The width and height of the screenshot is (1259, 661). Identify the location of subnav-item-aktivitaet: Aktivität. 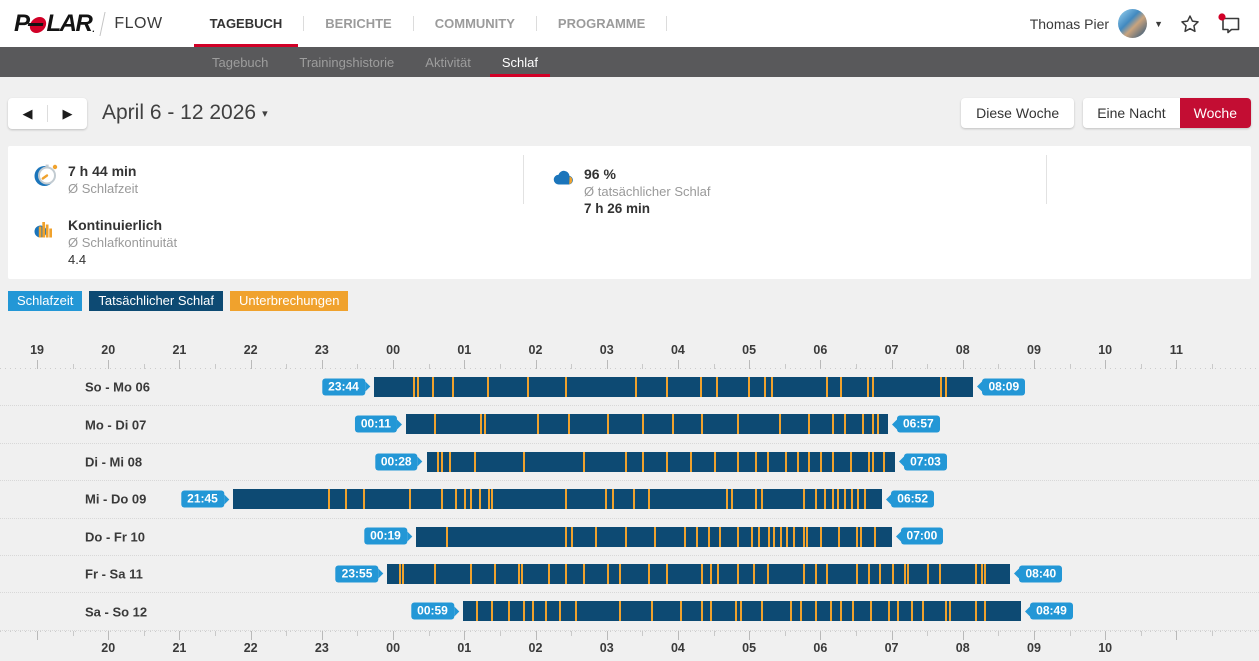
(448, 62).